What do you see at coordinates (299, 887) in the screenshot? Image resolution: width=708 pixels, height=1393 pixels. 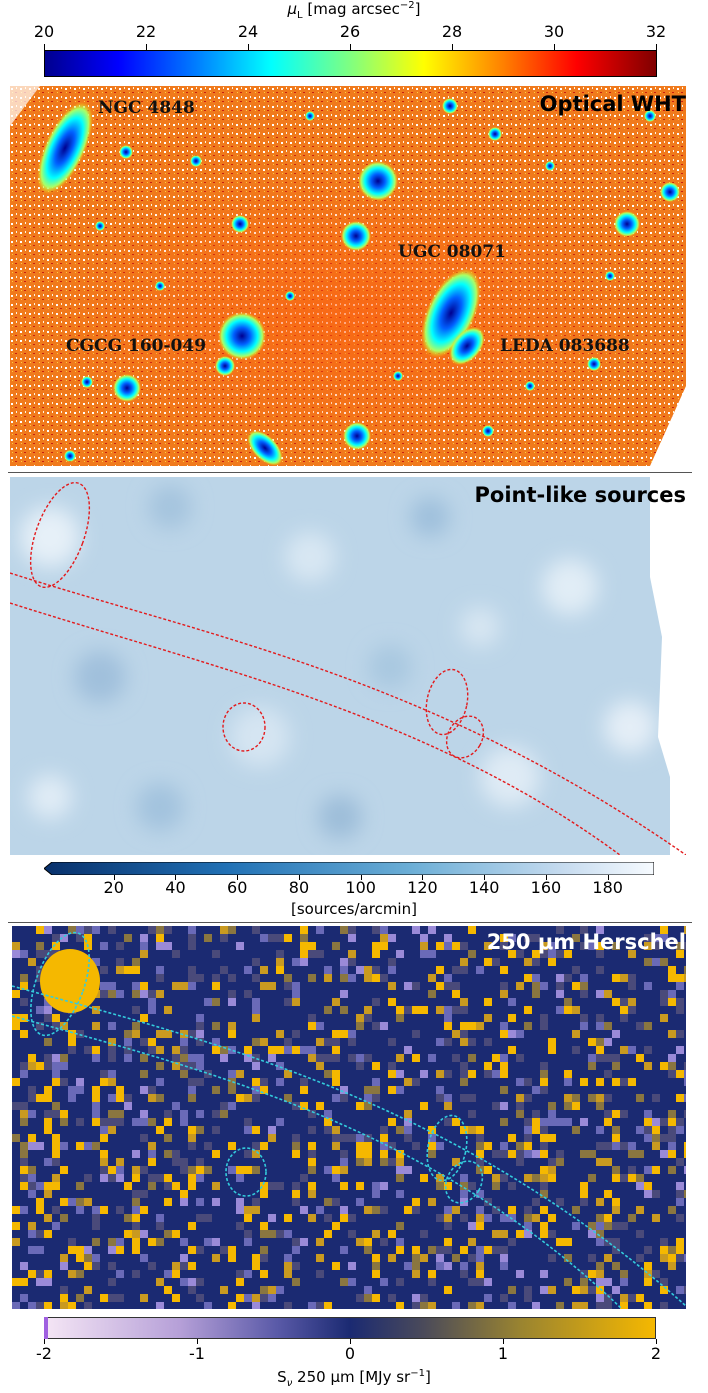 I see `colorbar-tick-label: 80` at bounding box center [299, 887].